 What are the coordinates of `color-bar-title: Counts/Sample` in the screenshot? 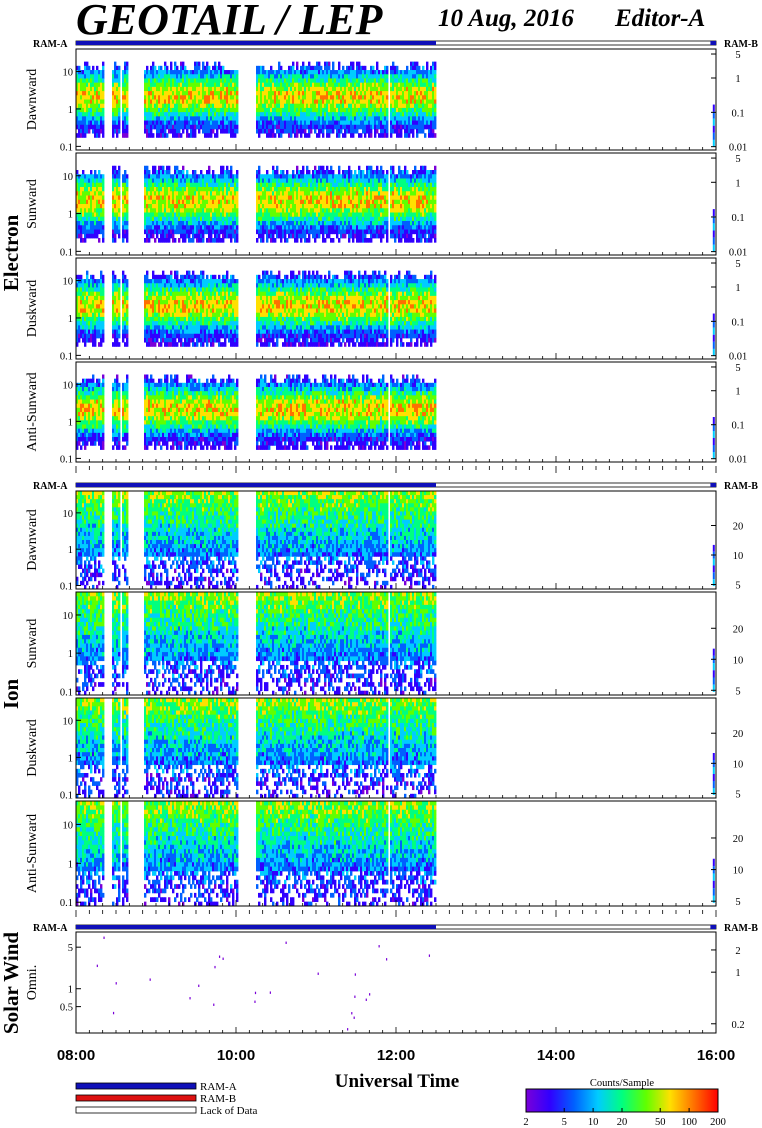 It's located at (622, 1083).